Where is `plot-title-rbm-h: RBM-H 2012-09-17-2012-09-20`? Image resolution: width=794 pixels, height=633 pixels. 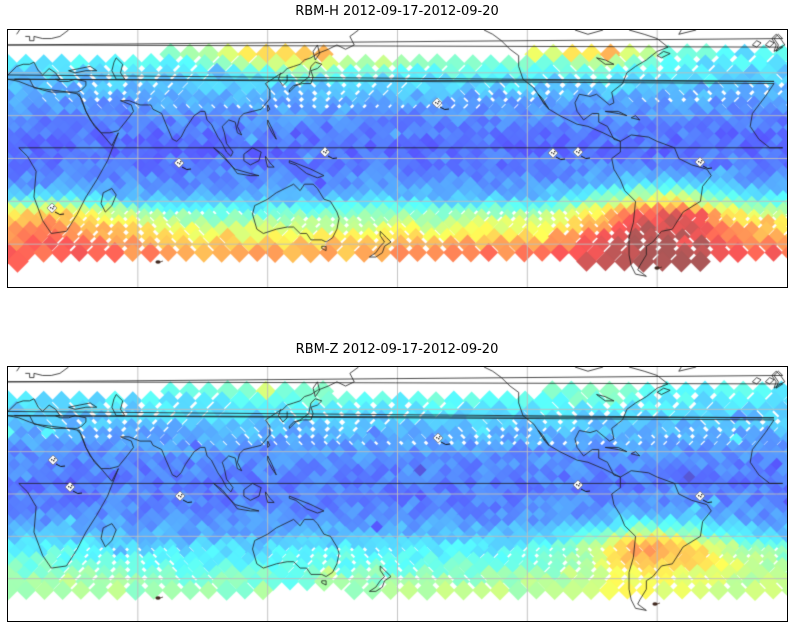
plot-title-rbm-h: RBM-H 2012-09-17-2012-09-20 is located at coordinates (397, 11).